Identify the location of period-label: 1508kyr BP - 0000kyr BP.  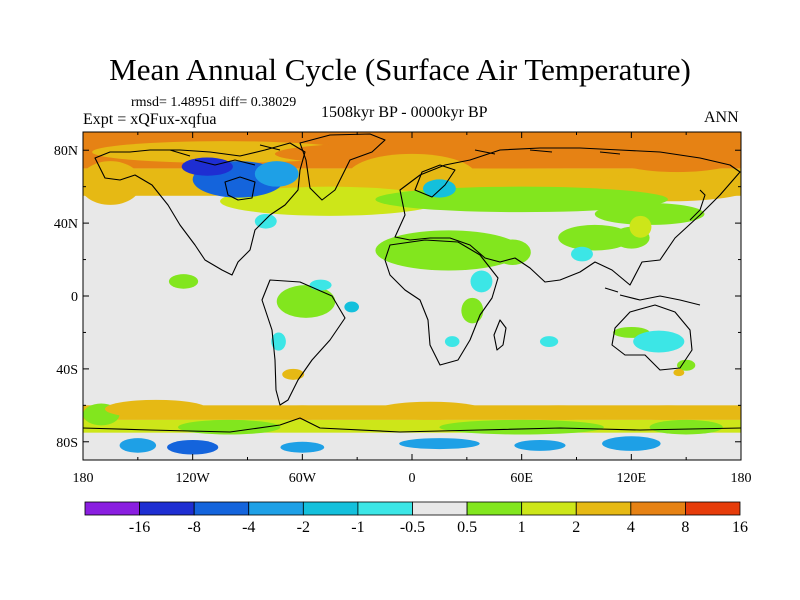
(404, 112).